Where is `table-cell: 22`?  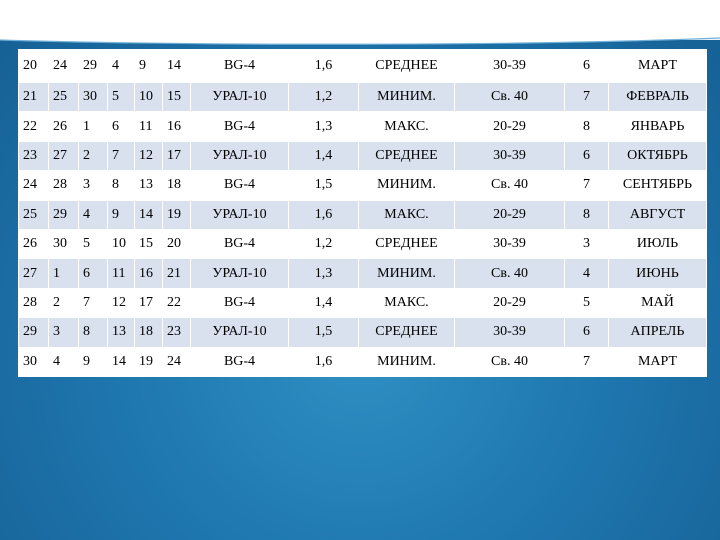
table-cell: 22 is located at coordinates (33, 126).